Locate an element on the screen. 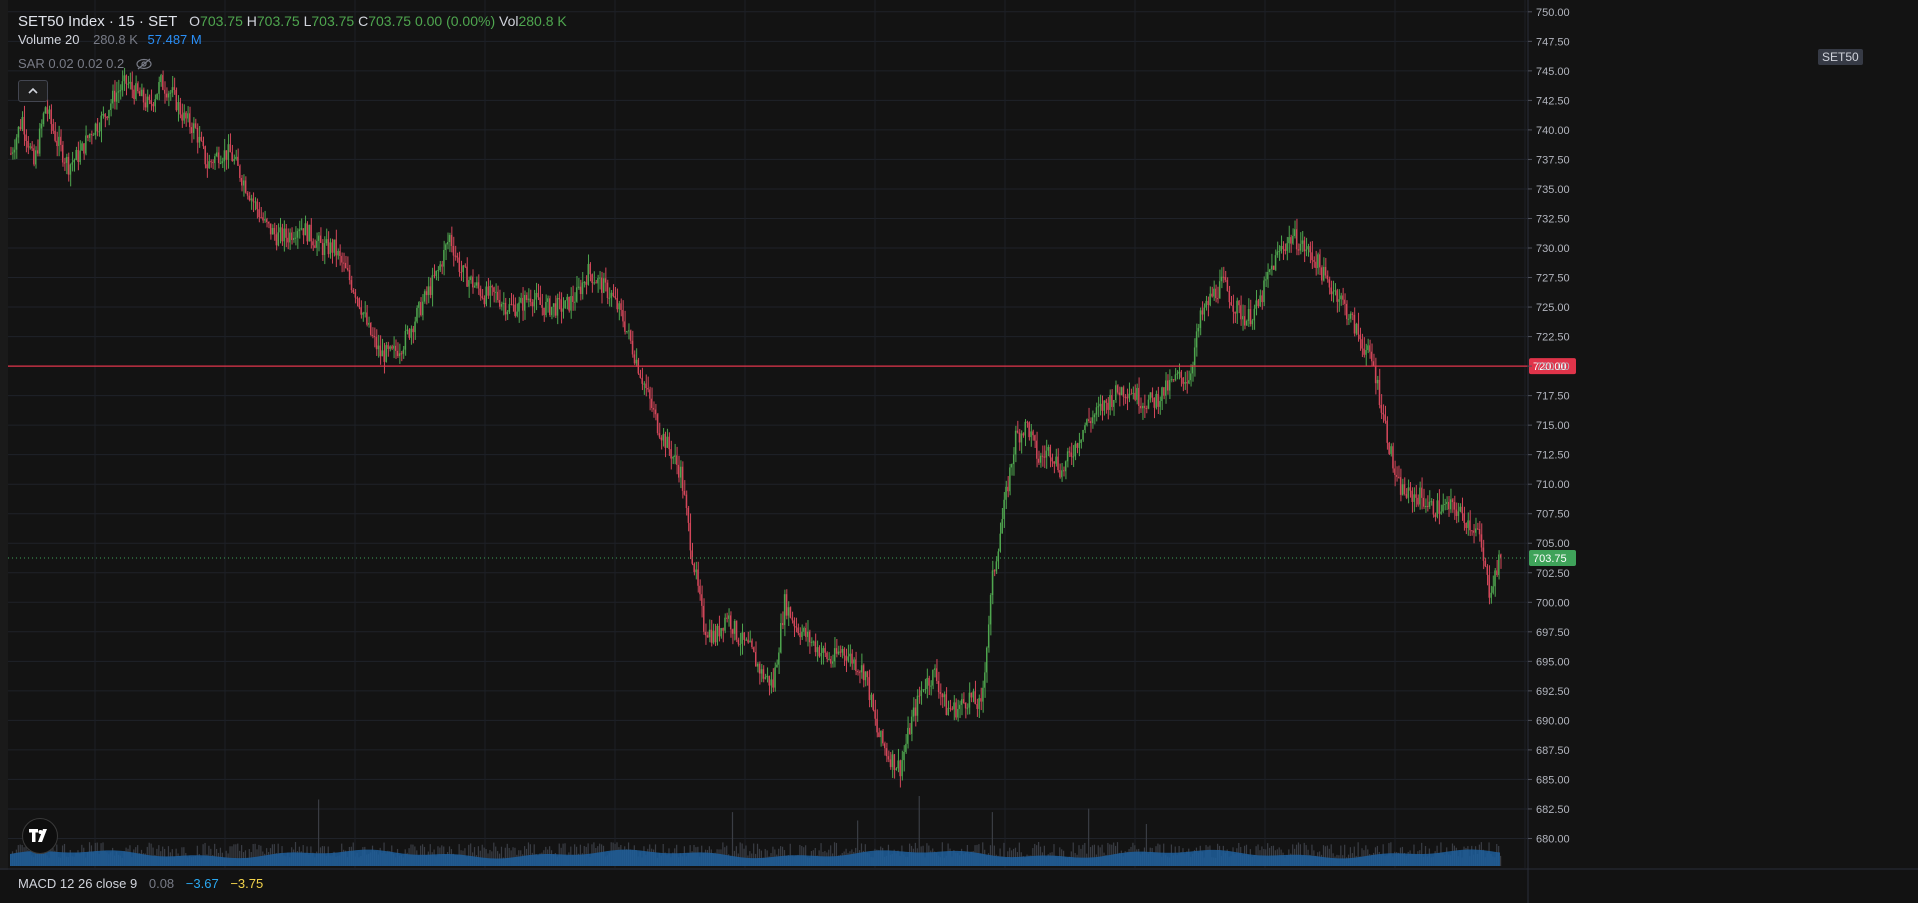 This screenshot has height=903, width=1918. last-price-line: 703.75 is located at coordinates (792, 558).